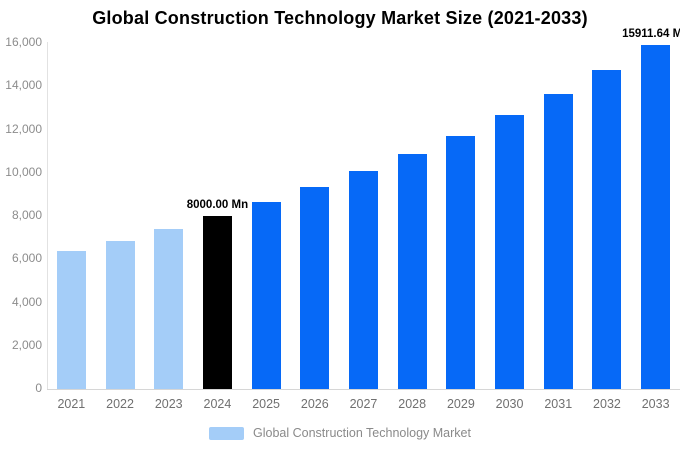 This screenshot has width=680, height=450. Describe the element at coordinates (26, 258) in the screenshot. I see `y-tick-label: 6,000` at that location.